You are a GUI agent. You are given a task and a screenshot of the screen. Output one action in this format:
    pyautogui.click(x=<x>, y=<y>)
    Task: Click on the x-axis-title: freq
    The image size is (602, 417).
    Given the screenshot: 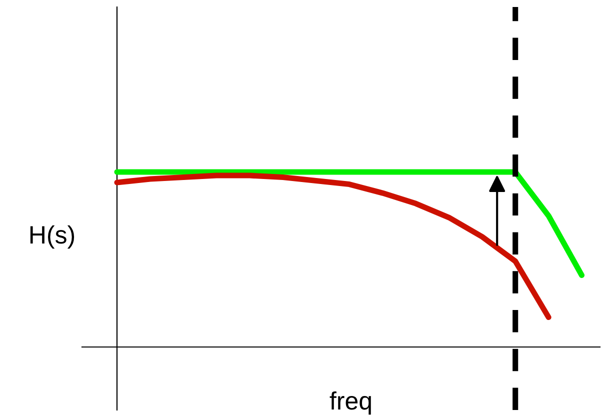 What is the action you would take?
    pyautogui.click(x=350, y=403)
    